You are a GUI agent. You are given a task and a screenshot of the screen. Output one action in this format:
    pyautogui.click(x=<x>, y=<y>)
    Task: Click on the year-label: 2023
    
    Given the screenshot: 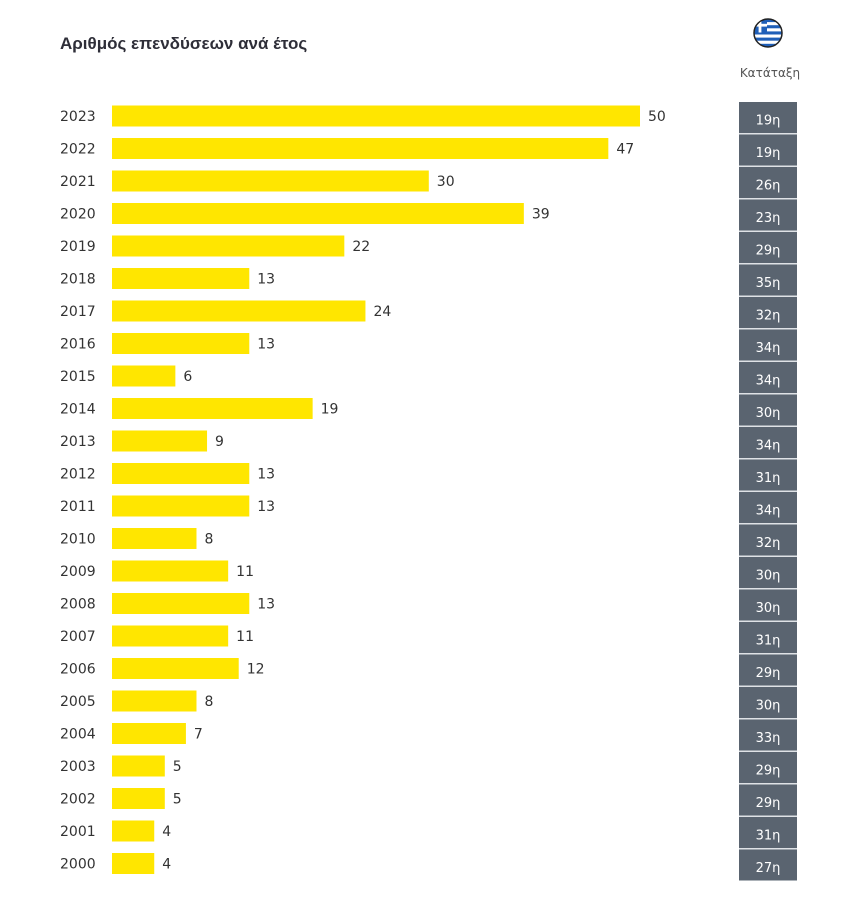 What is the action you would take?
    pyautogui.click(x=78, y=117)
    